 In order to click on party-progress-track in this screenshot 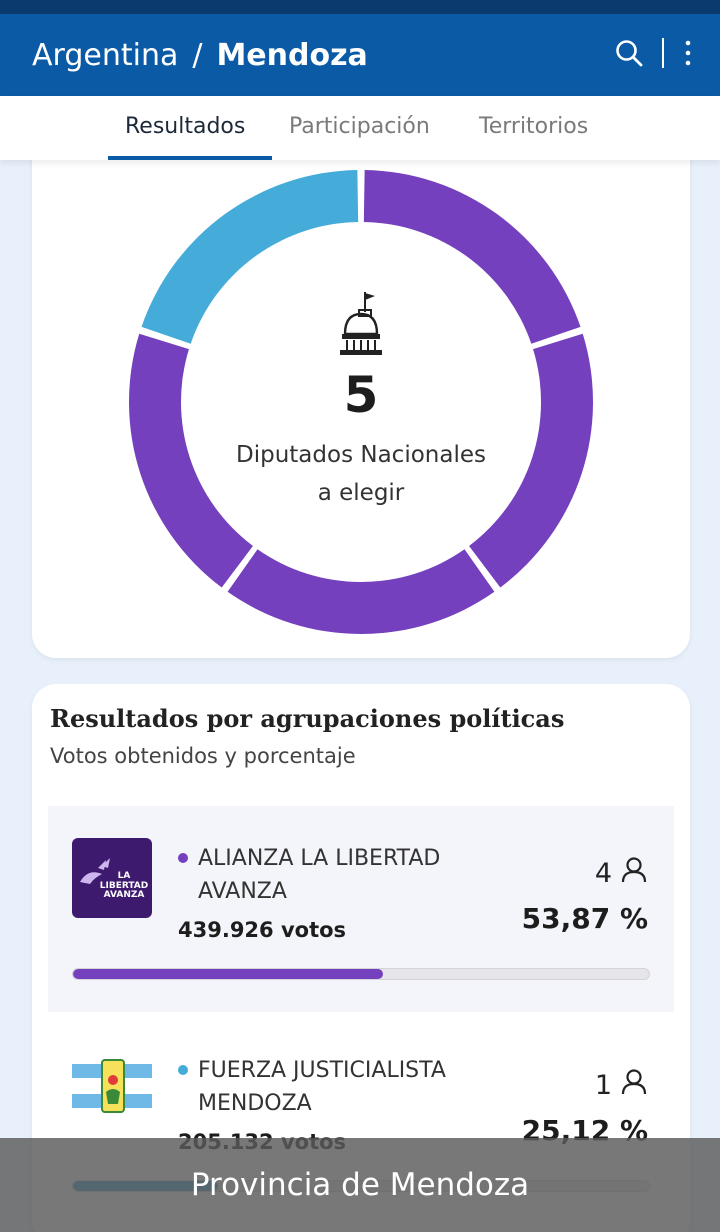, I will do `click(361, 974)`.